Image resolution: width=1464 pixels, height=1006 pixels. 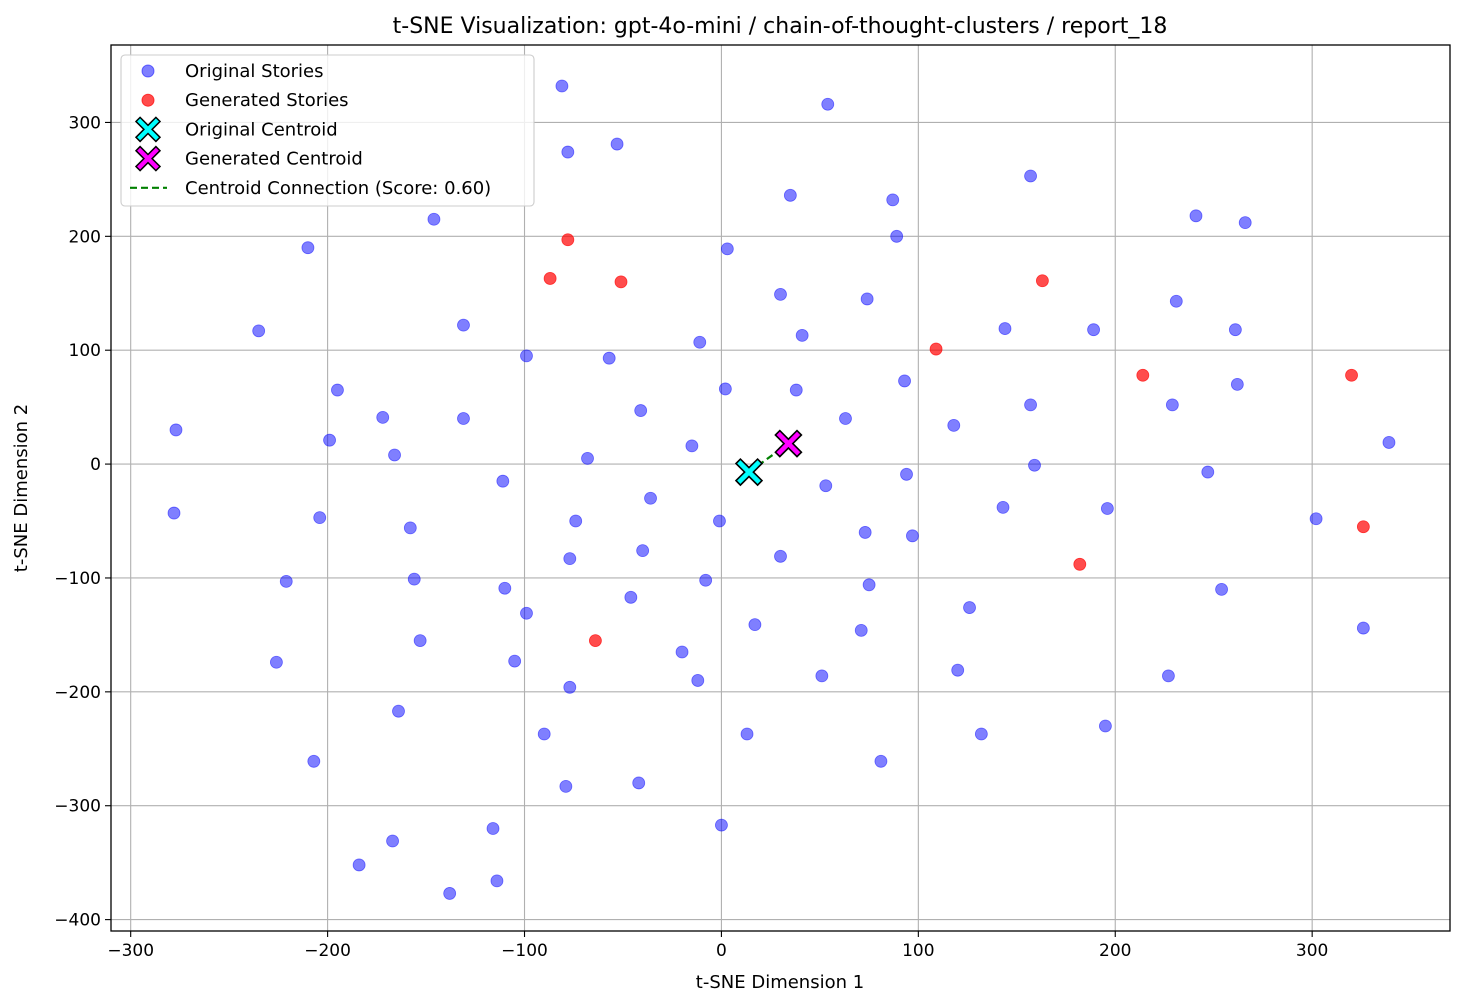 I want to click on x-tick-label: −300, so click(x=130, y=951).